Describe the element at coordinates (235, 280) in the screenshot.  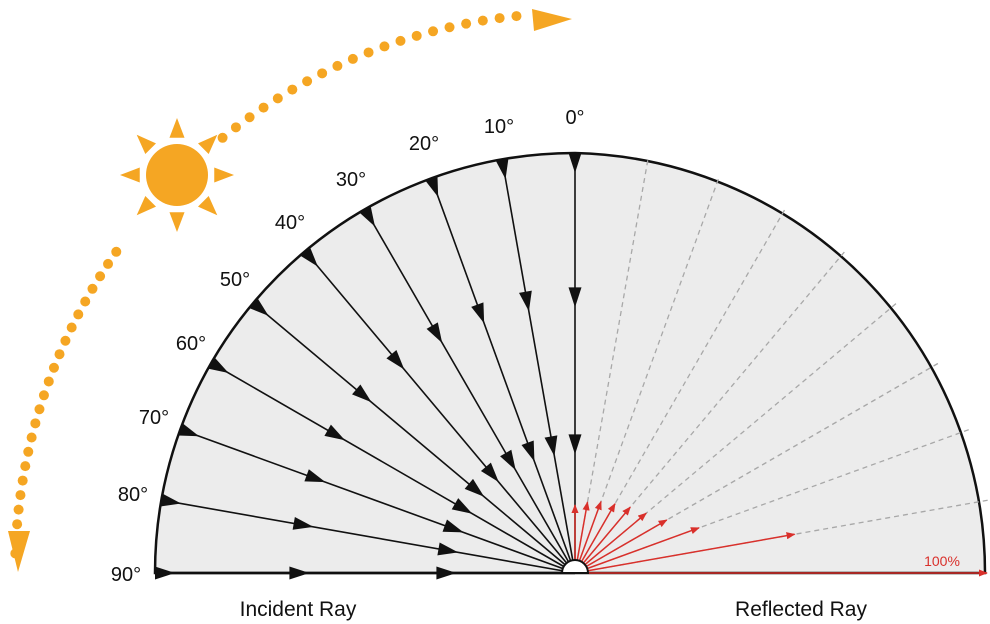
I see `angle-label-50: 50°` at that location.